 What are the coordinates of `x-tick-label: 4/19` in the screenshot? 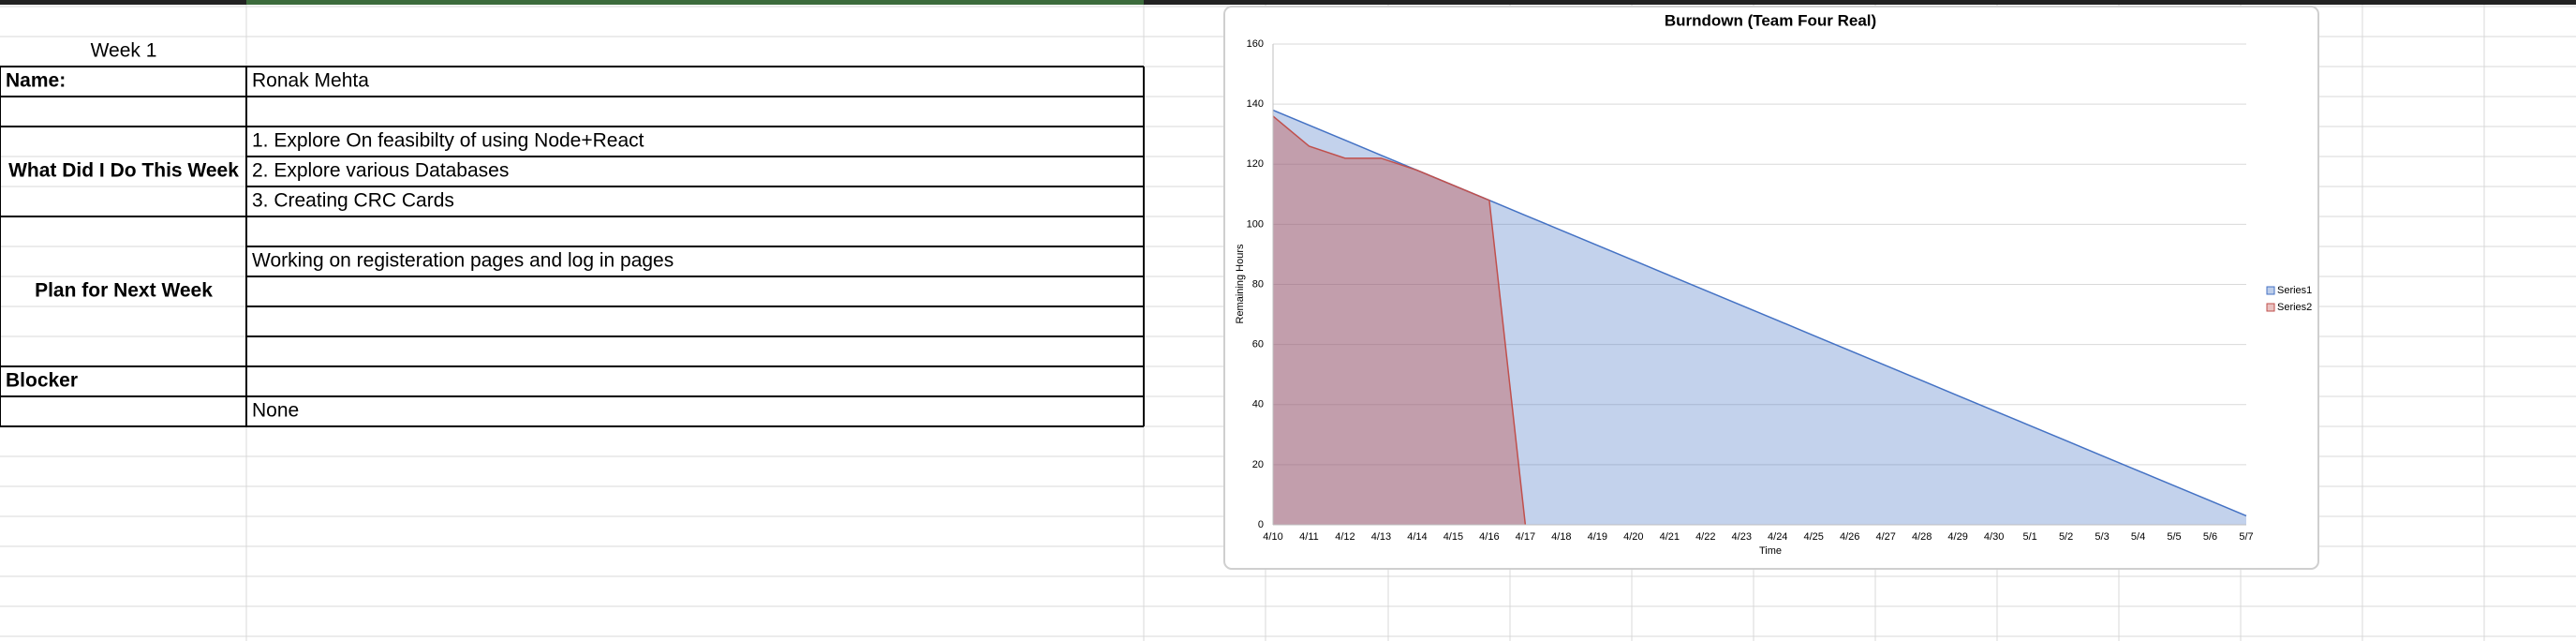 It's located at (1597, 537).